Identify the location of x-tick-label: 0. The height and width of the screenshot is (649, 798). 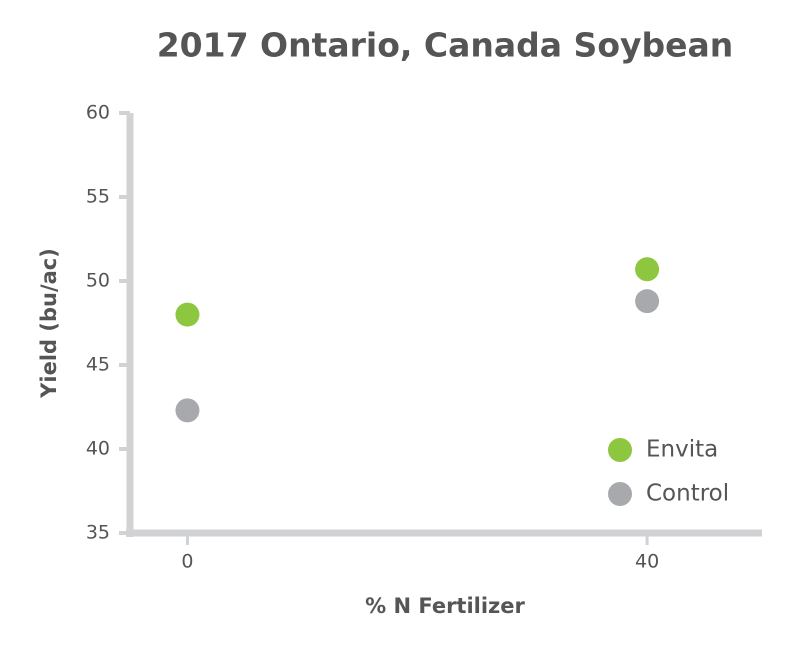
(187, 562).